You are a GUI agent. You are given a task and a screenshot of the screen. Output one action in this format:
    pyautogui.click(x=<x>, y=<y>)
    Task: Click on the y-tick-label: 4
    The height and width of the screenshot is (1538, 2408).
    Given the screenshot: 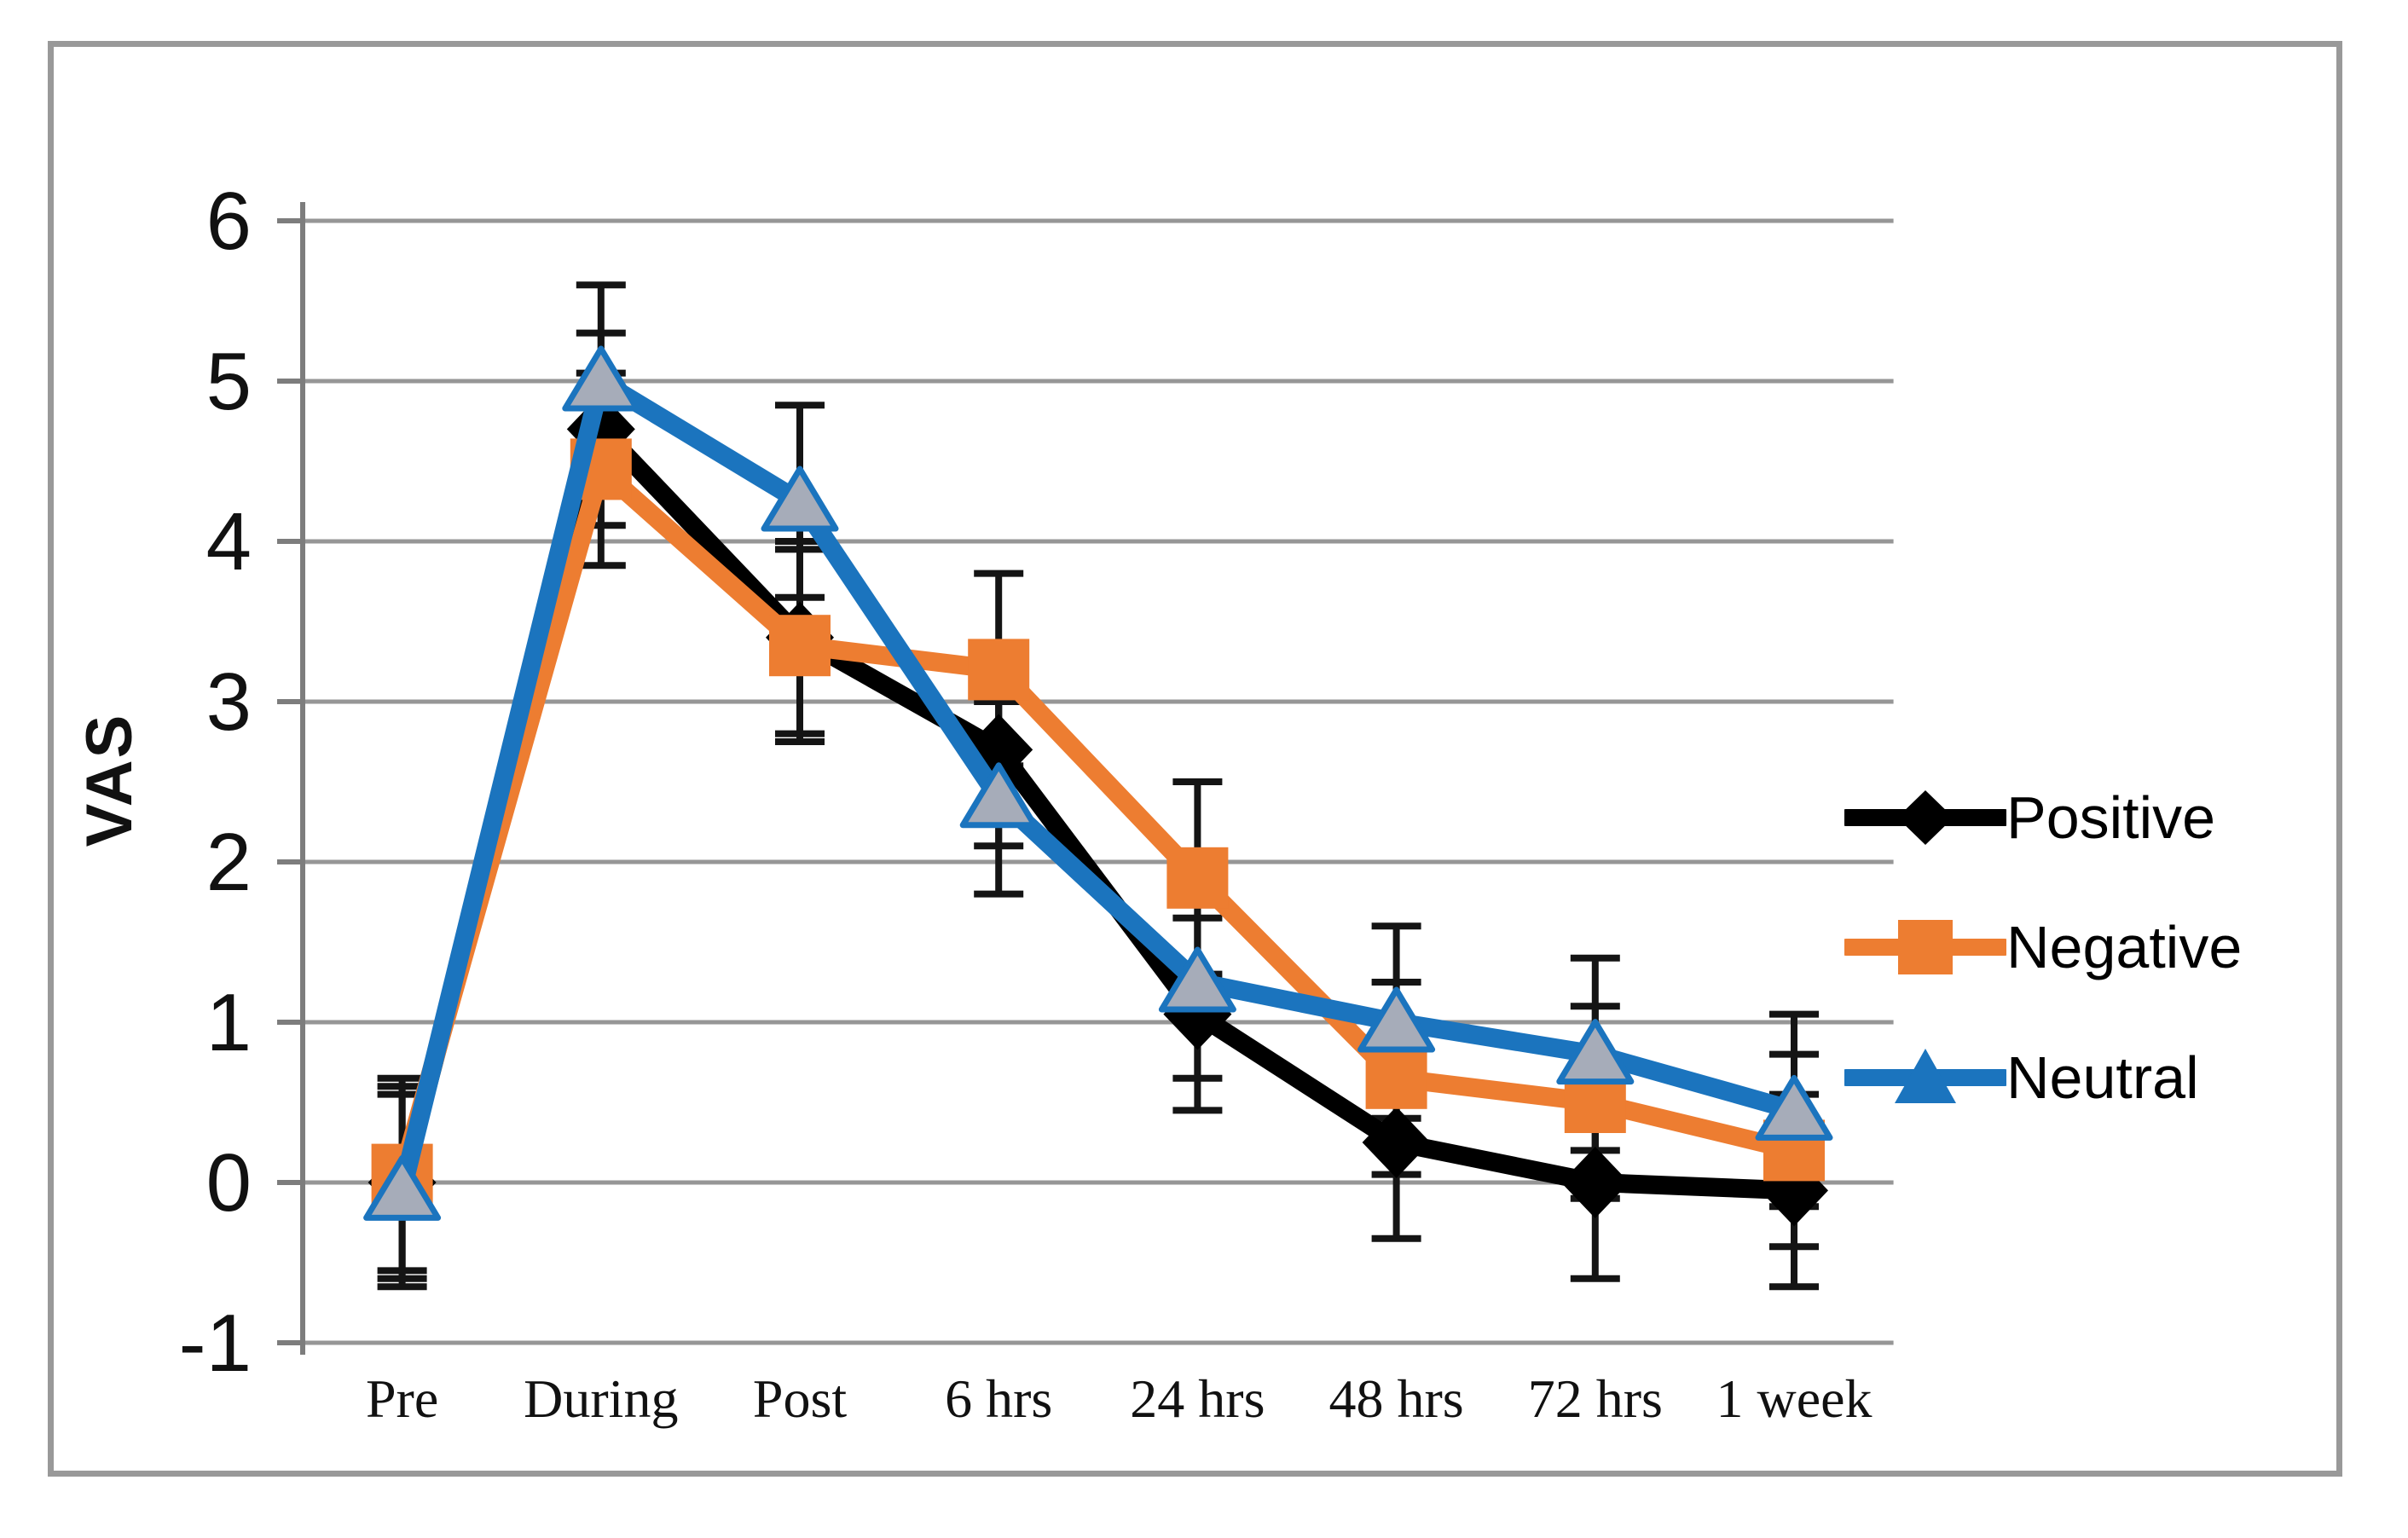 What is the action you would take?
    pyautogui.click(x=229, y=541)
    